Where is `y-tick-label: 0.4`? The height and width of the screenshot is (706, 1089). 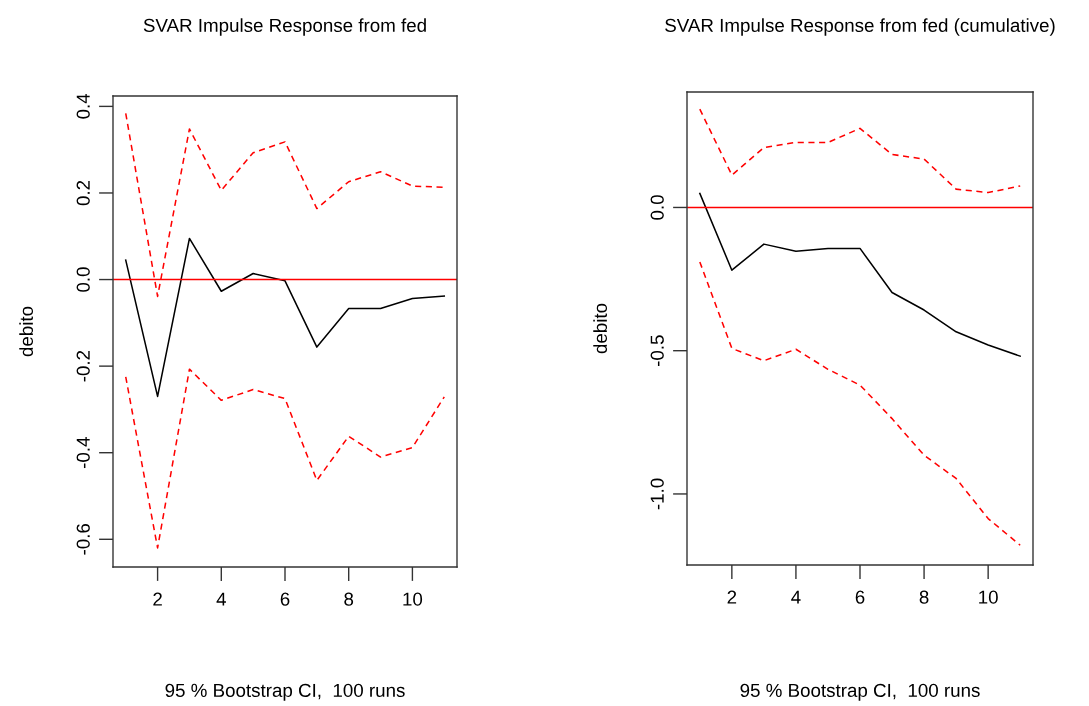
y-tick-label: 0.4 is located at coordinates (83, 106).